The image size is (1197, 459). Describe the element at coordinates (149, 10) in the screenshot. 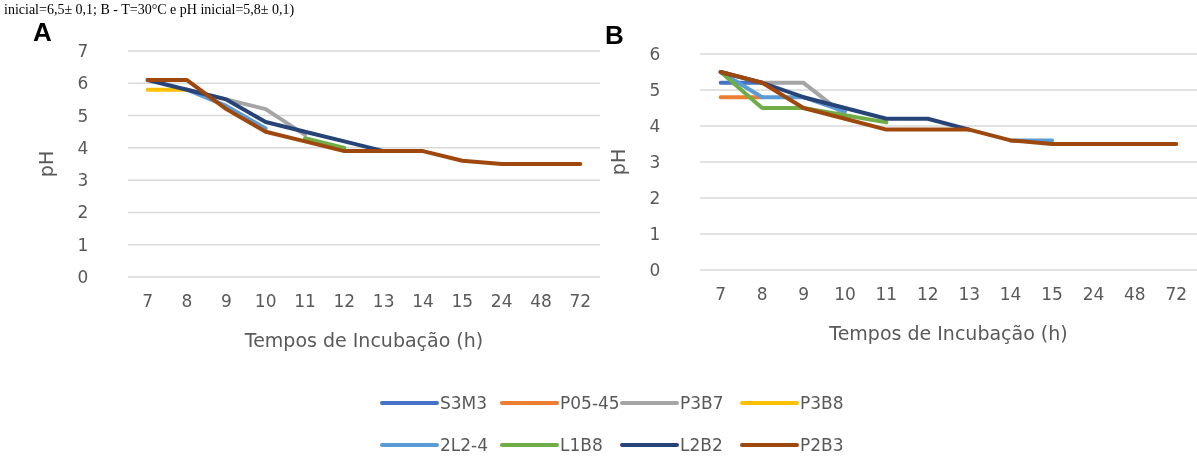

I see `text: inicial=6,5± 0,1; B - T=30°C e pH inicial=5,8± 0,1)` at that location.